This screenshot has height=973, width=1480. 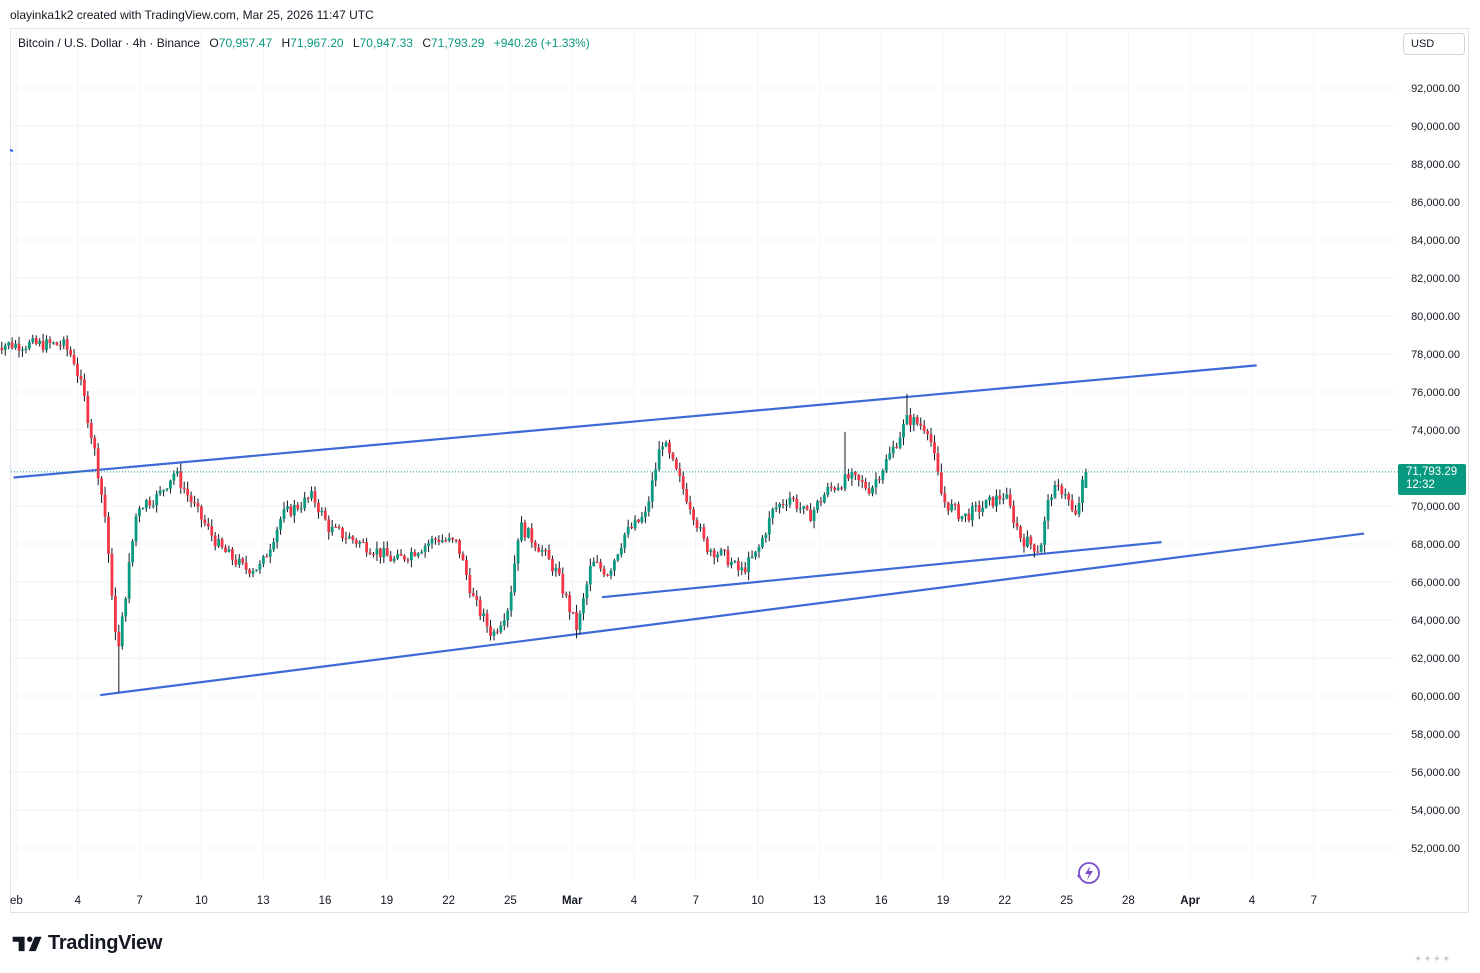 I want to click on currency-button: USD, so click(x=1434, y=44).